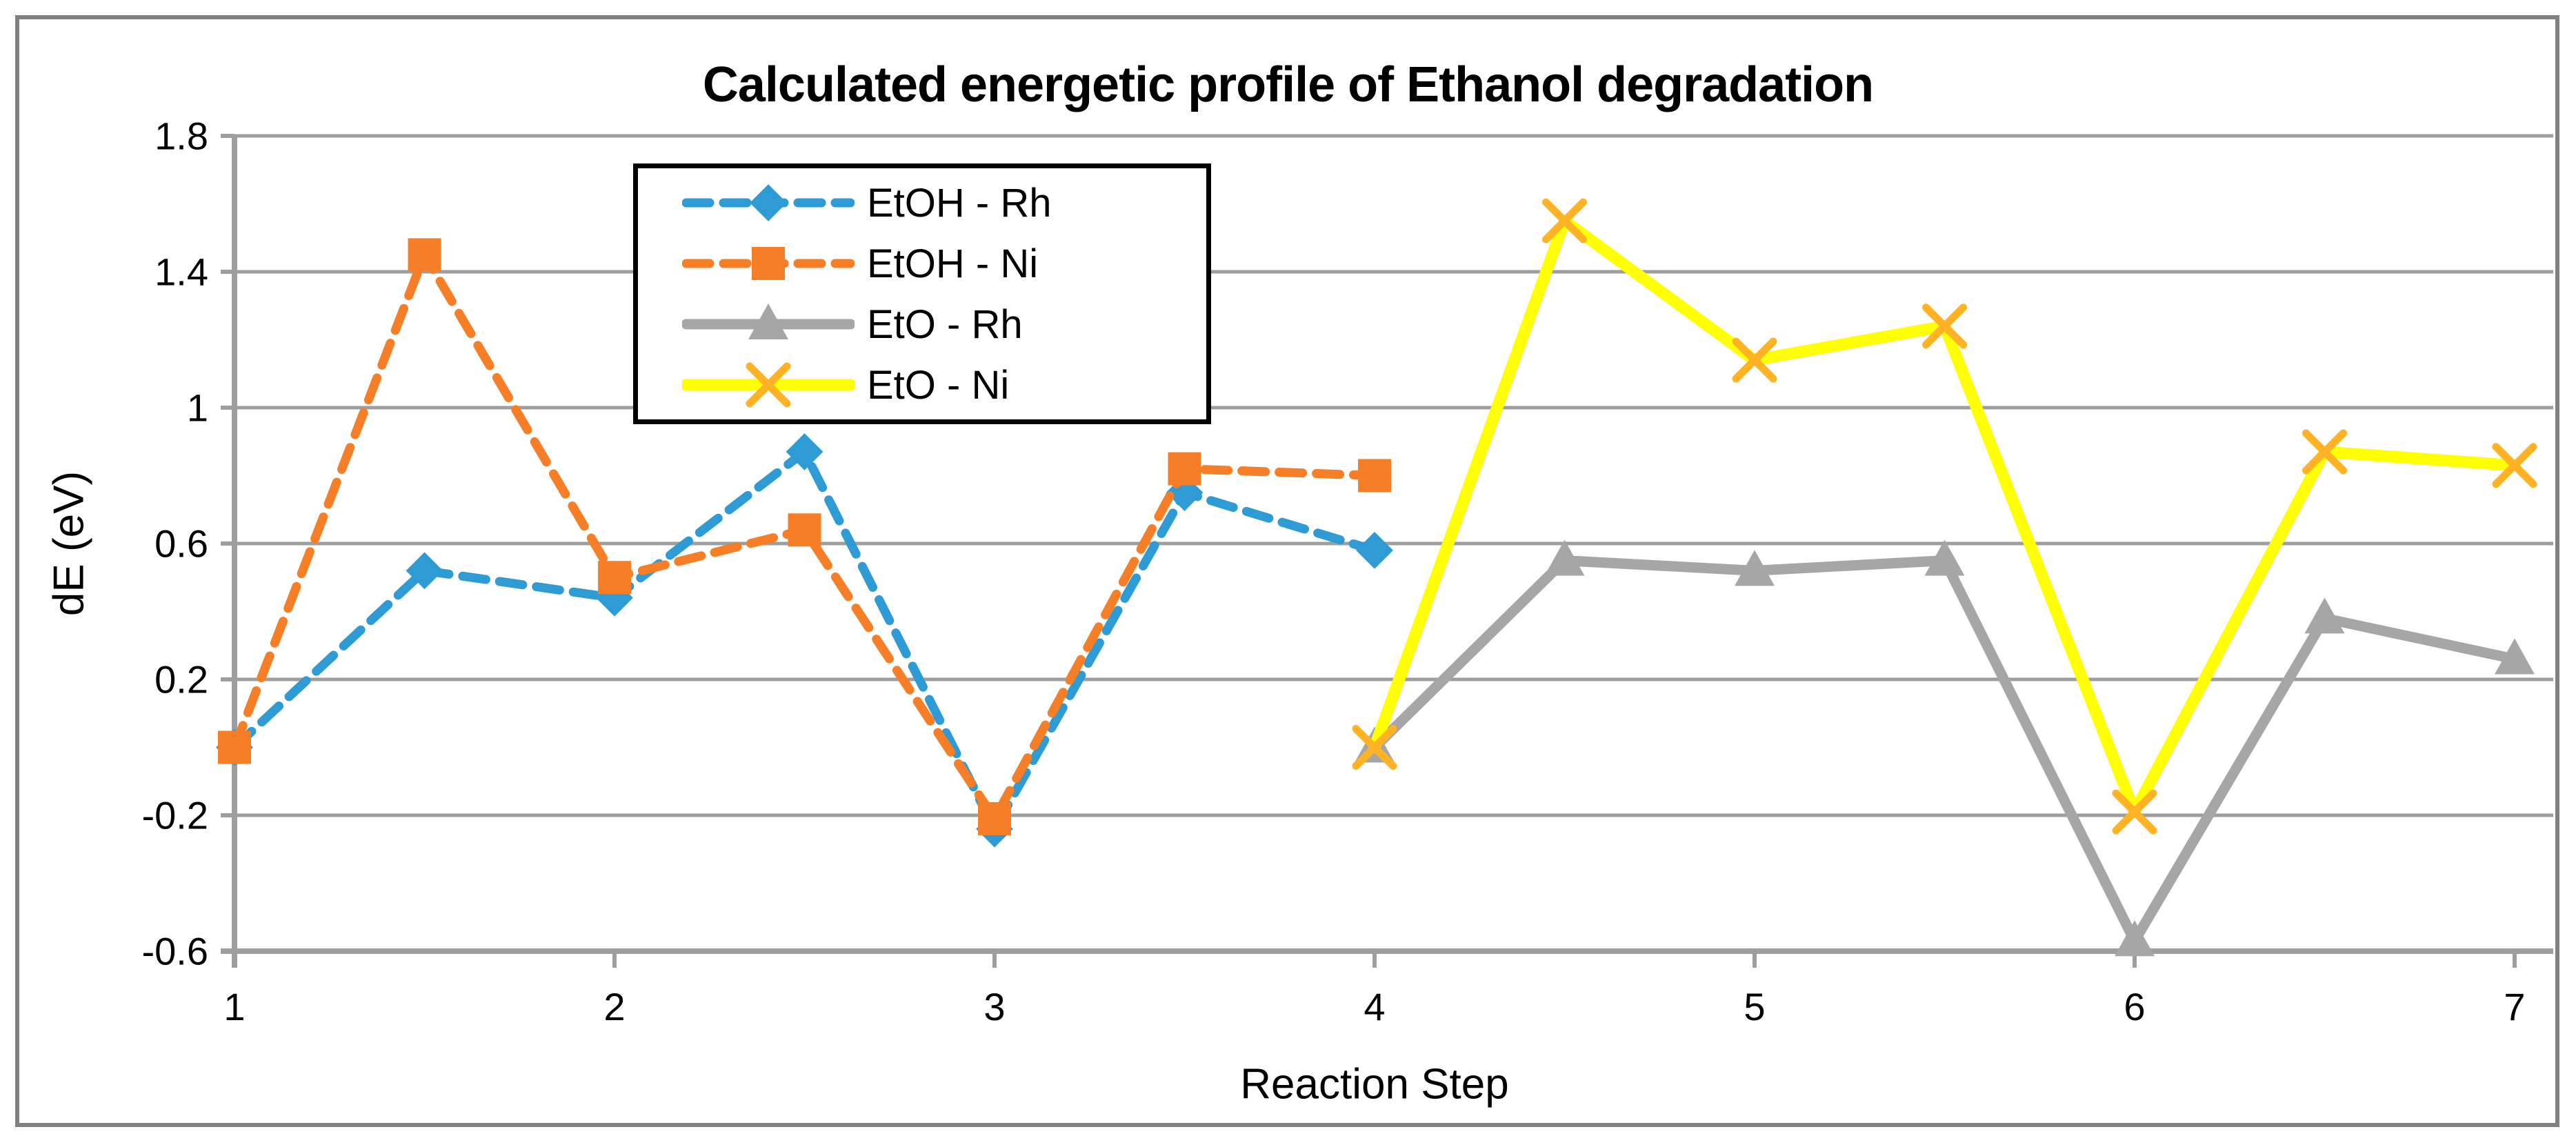 The height and width of the screenshot is (1145, 2576). I want to click on legend-sample-etoh-rh-icon, so click(768, 203).